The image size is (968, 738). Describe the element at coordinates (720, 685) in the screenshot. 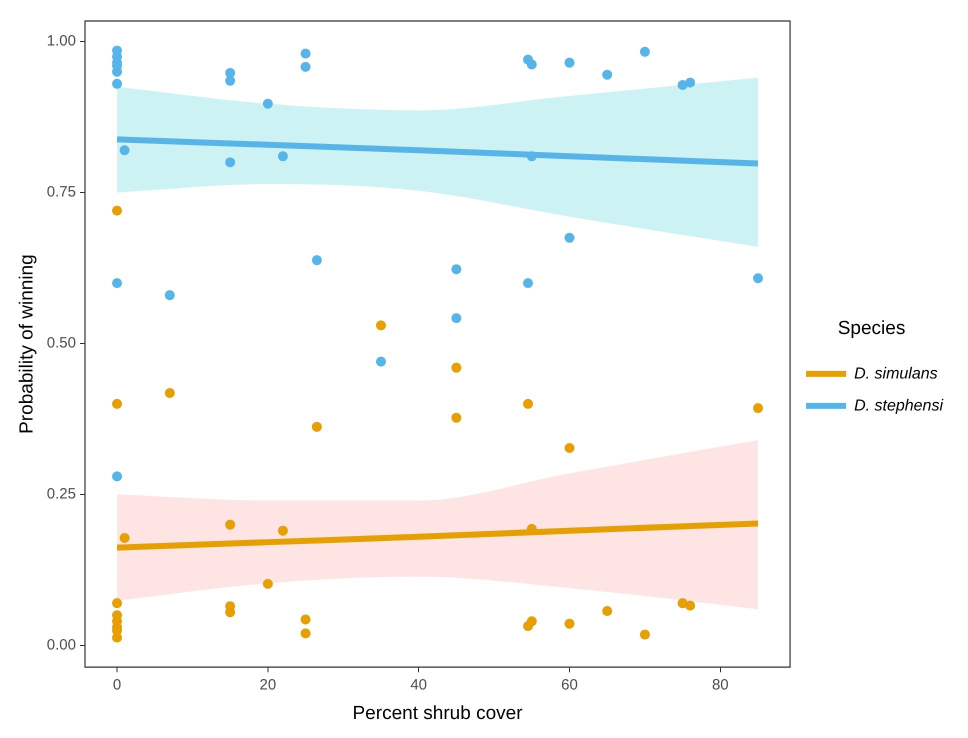

I see `x-tick-label: 80` at that location.